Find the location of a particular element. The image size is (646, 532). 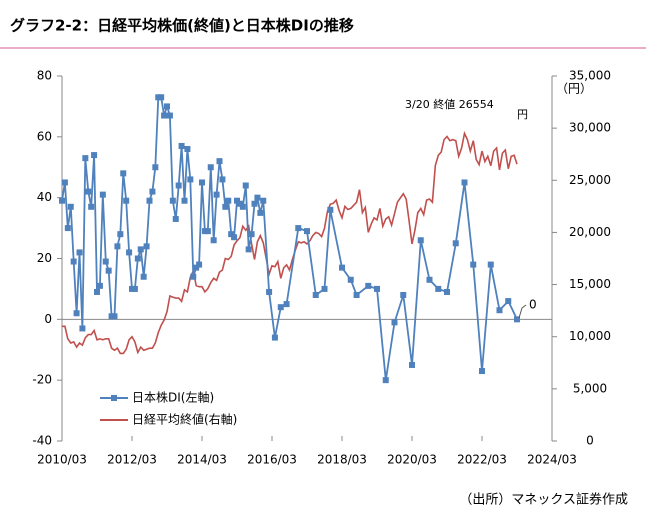

x-tick-label: 2012/03 is located at coordinates (132, 460).